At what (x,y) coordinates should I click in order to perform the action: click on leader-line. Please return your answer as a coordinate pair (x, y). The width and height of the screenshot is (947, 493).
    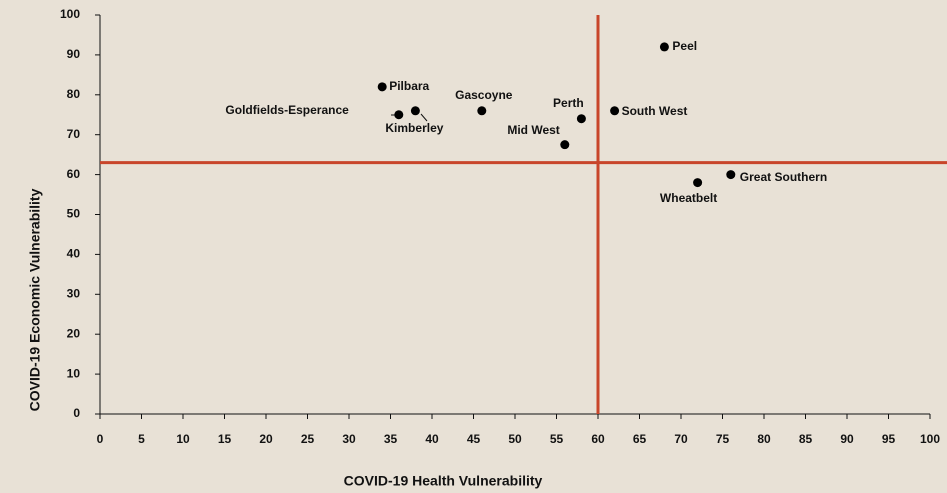
    Looking at the image, I should click on (424, 117).